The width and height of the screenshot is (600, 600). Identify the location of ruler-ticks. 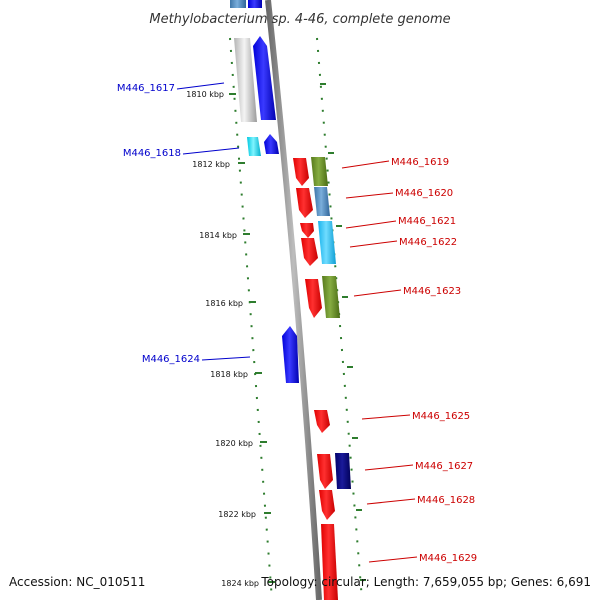
(252, 338).